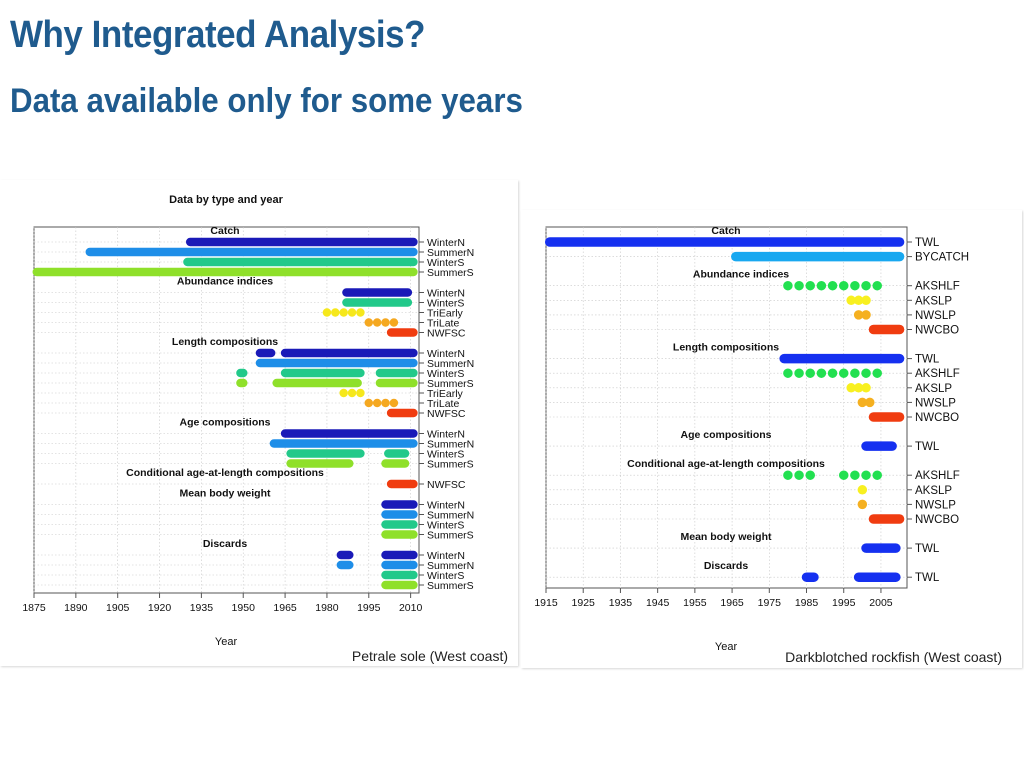 The image size is (1024, 768). What do you see at coordinates (411, 608) in the screenshot?
I see `x-tick-label: 2010` at bounding box center [411, 608].